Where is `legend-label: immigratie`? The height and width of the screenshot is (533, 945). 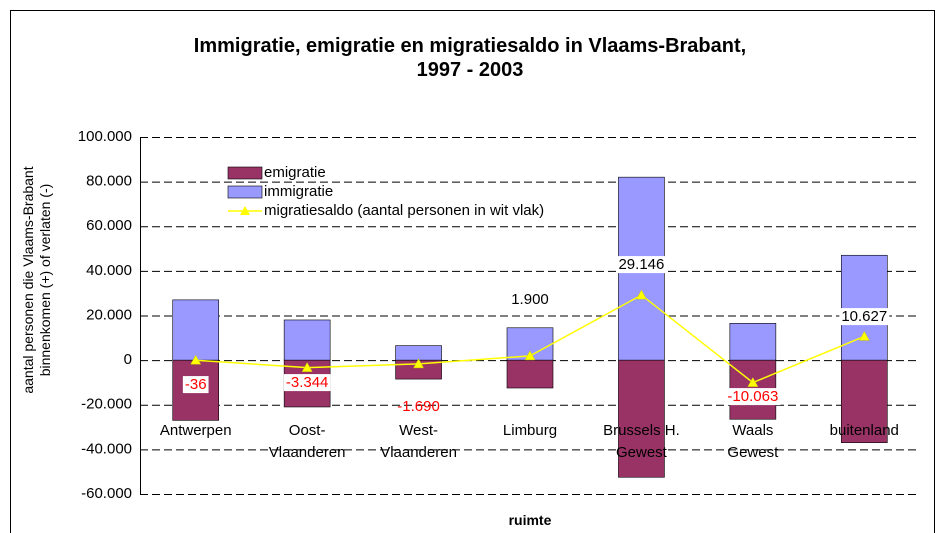 legend-label: immigratie is located at coordinates (298, 191).